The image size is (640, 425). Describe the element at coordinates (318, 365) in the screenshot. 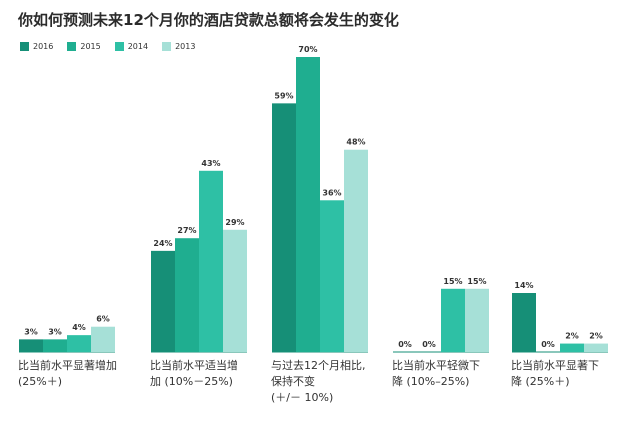

I see `category-label-line: 与过去12个月相比,` at that location.